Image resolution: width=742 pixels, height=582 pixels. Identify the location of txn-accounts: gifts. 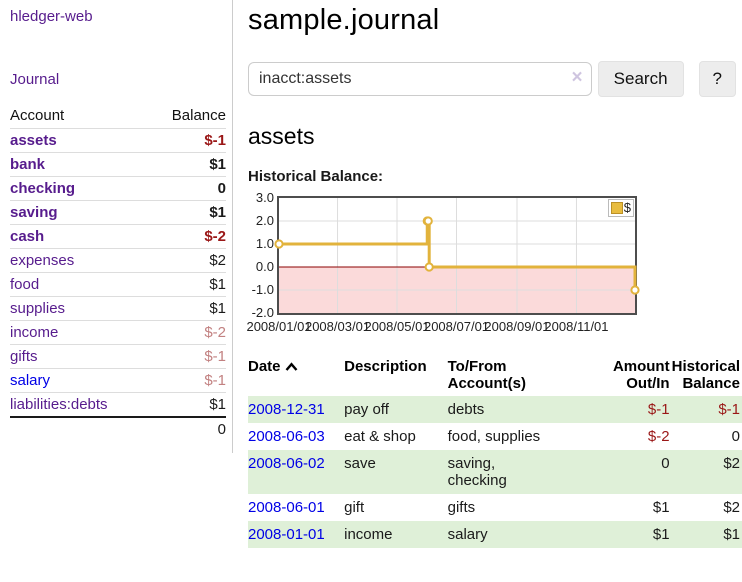
(461, 507).